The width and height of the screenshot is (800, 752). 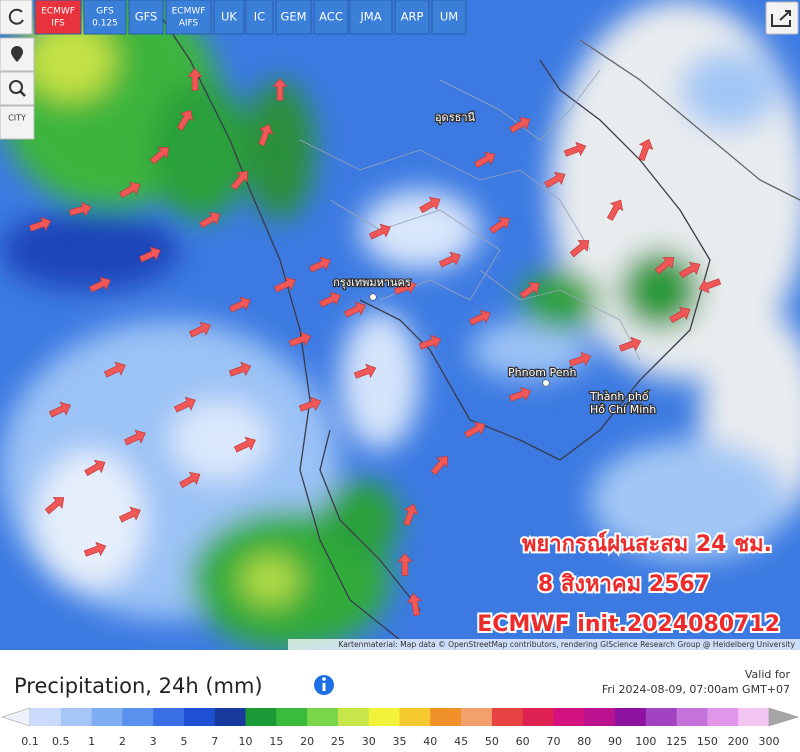 I want to click on zoom-button, so click(x=17, y=88).